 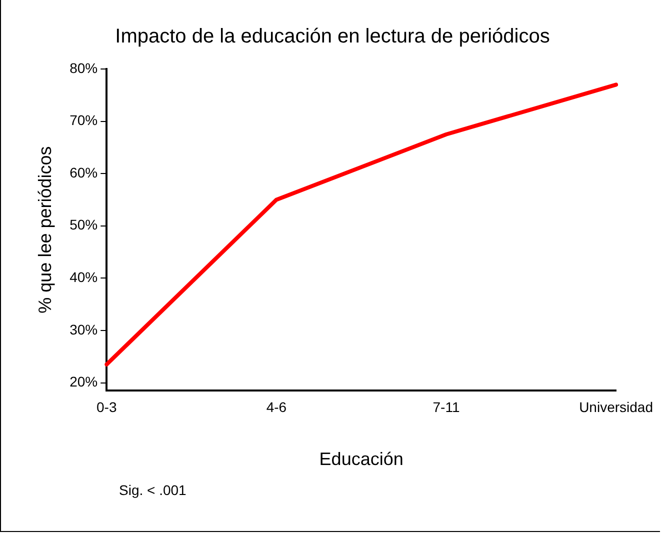 I want to click on x-axis-title: Educación, so click(x=361, y=459).